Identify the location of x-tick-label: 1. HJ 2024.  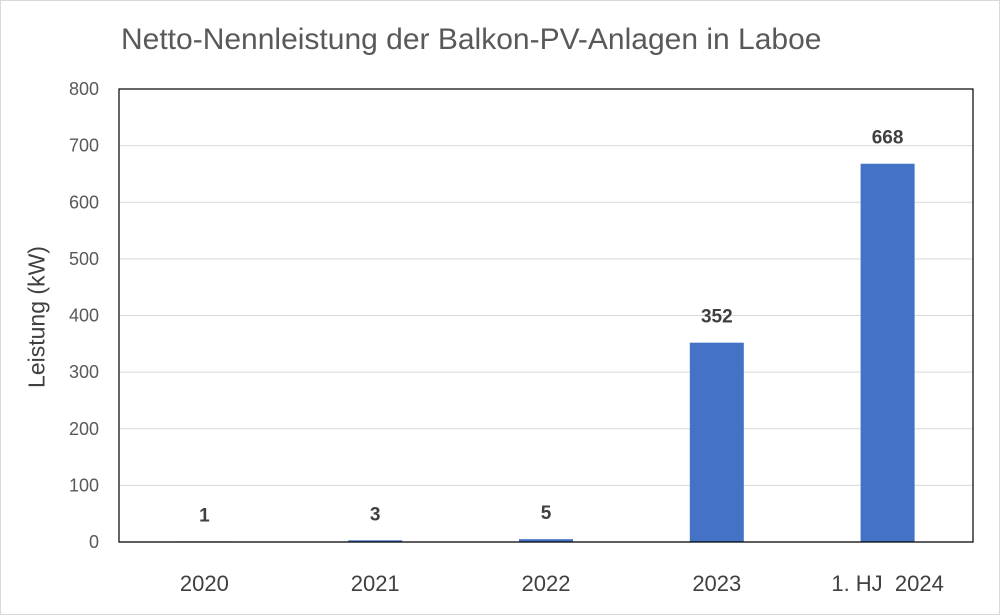
(887, 583).